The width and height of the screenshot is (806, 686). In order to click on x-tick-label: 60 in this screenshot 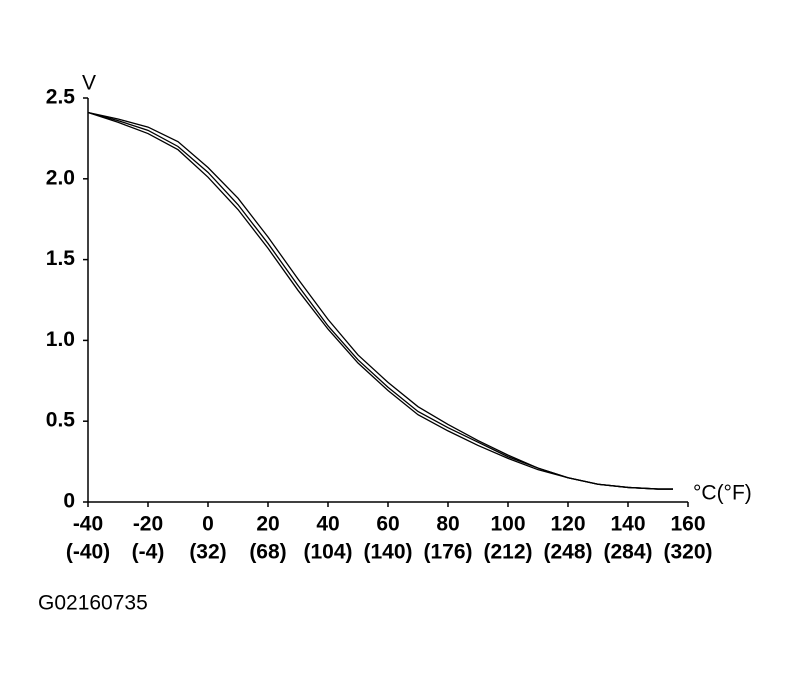, I will do `click(387, 524)`.